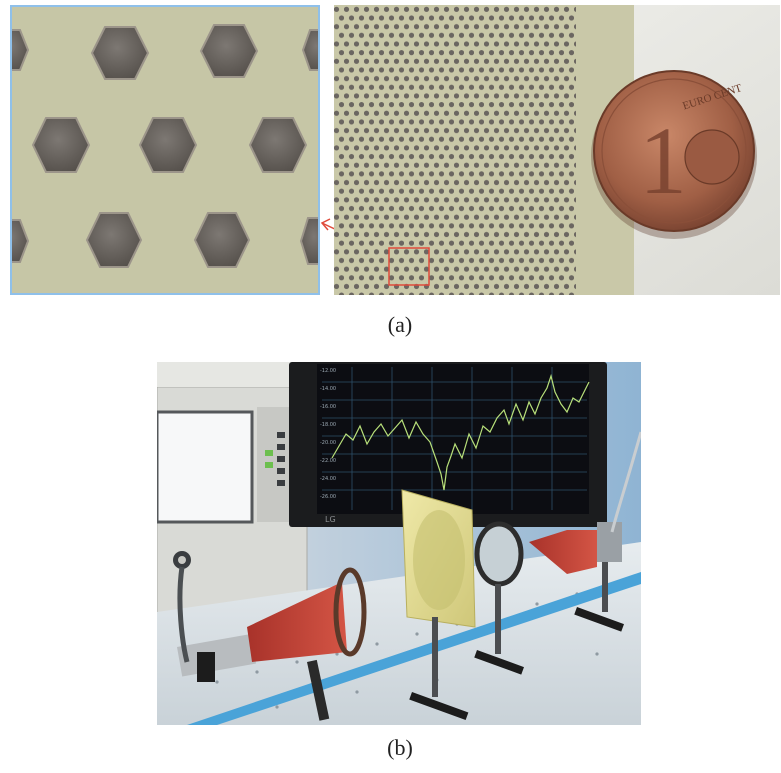  I want to click on cable-left, so click(183, 614).